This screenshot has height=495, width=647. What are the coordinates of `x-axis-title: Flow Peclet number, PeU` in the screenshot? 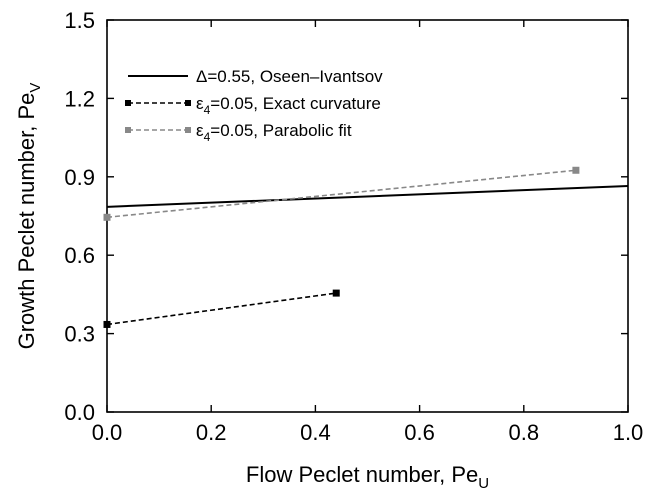 It's located at (367, 477).